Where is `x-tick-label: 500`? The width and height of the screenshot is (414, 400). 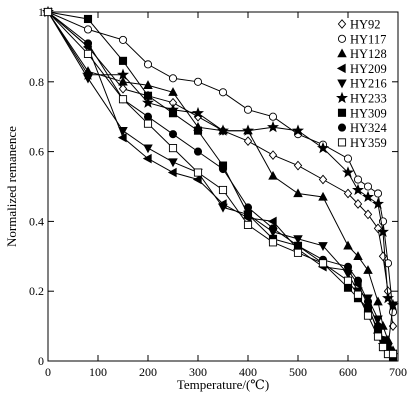 x-tick-label: 500 is located at coordinates (298, 372).